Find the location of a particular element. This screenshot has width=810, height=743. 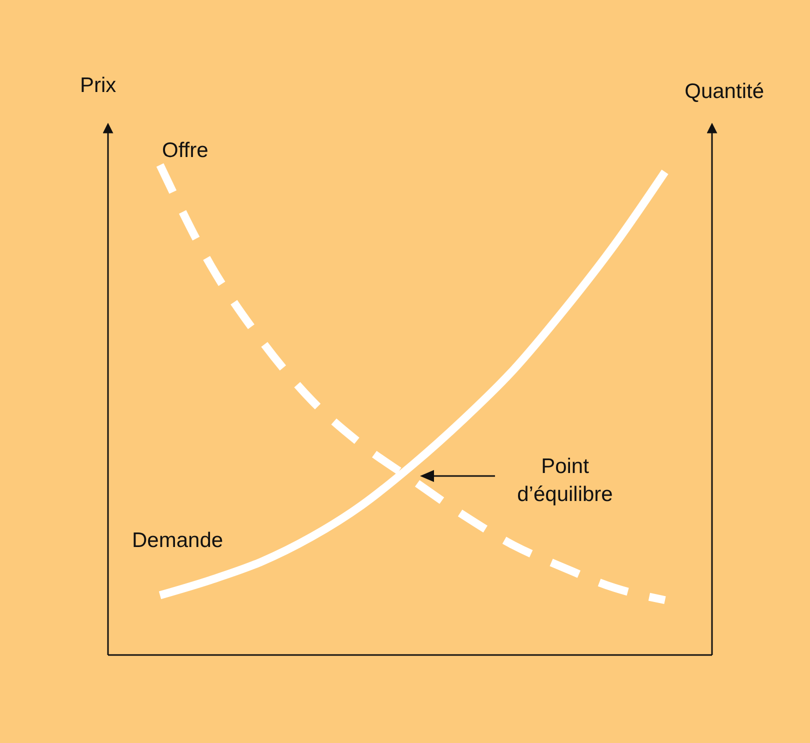

y2-axis-title: Quantité is located at coordinates (724, 91).